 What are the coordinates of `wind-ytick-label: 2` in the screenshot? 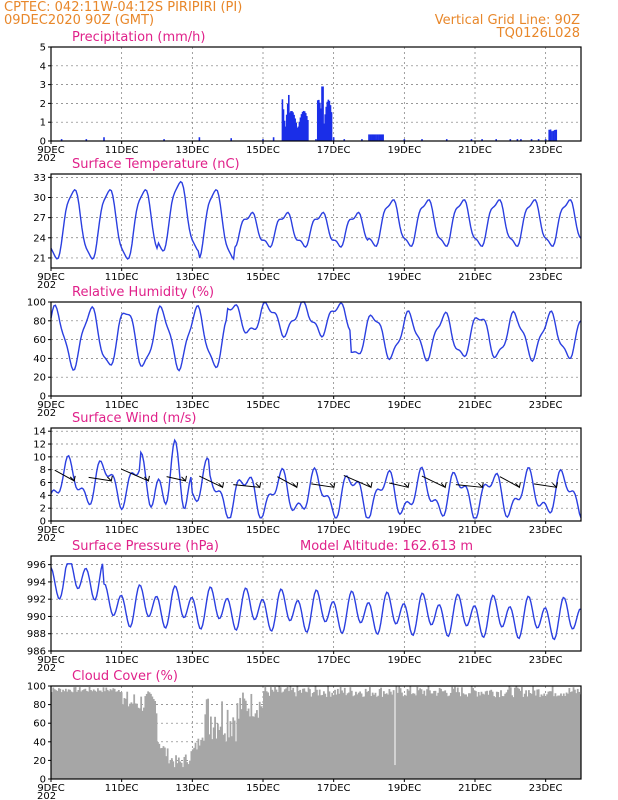 It's located at (43, 509).